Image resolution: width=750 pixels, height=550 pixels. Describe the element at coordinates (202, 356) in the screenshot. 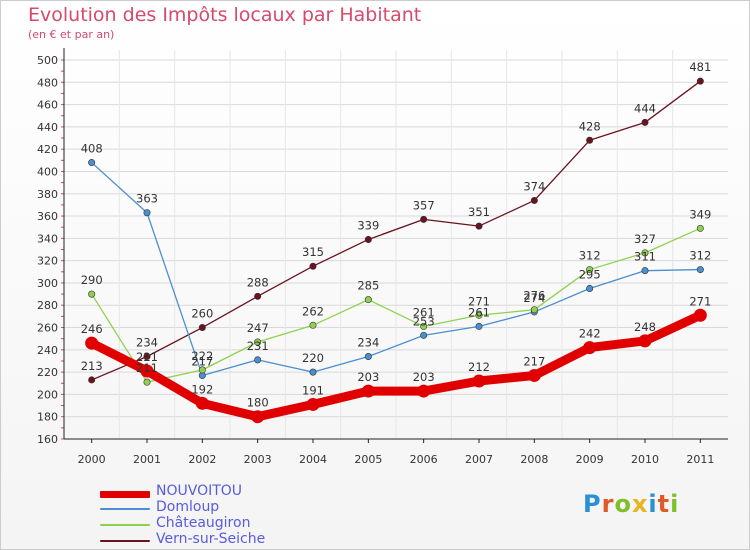

I see `data-label-chateaugiron: 222` at that location.